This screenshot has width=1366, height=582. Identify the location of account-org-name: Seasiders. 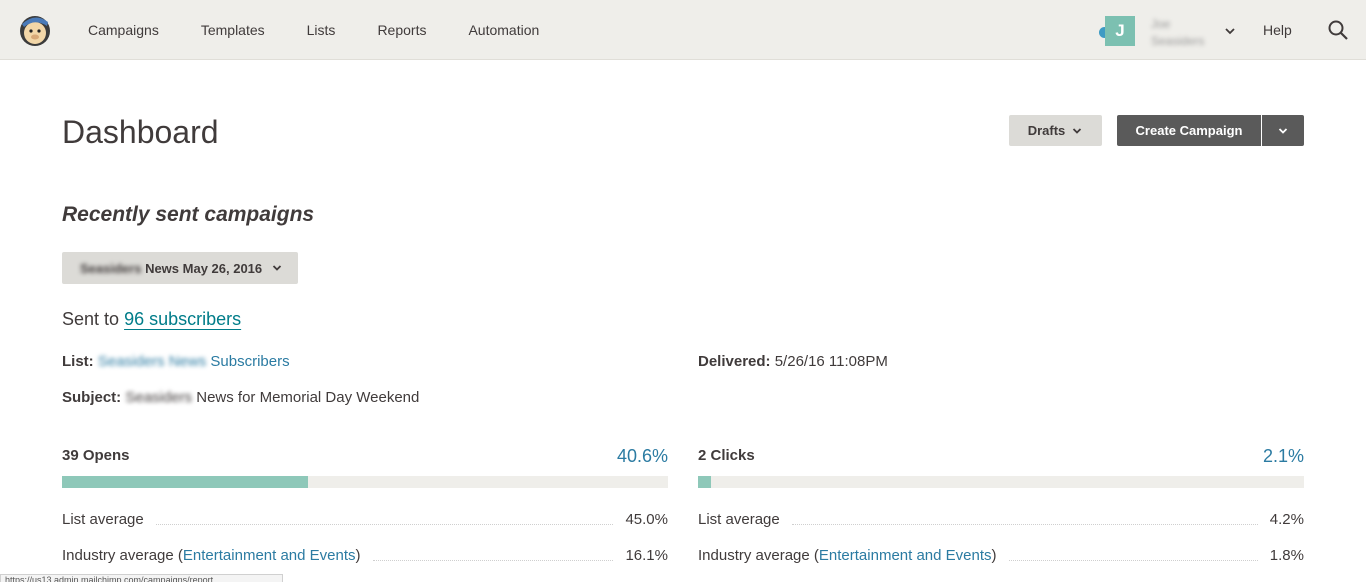
(1178, 41).